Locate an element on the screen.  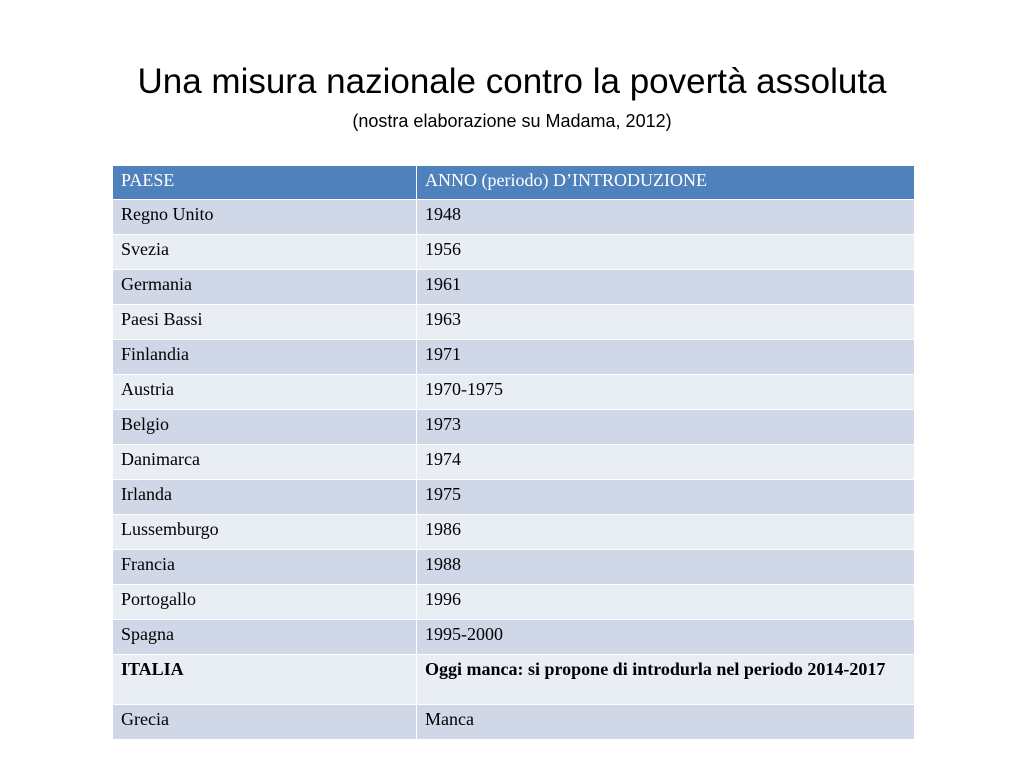
table-row: Germania 1961 is located at coordinates (513, 287).